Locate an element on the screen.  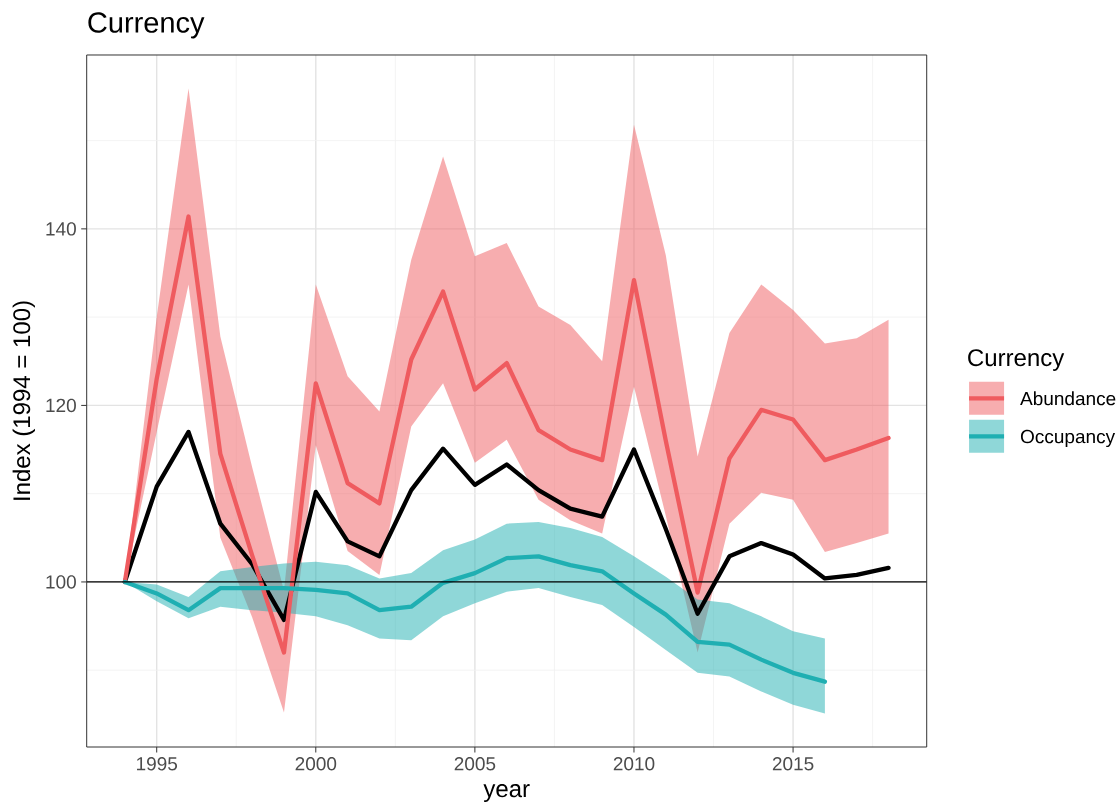
x-tick-label: 2010 is located at coordinates (634, 764).